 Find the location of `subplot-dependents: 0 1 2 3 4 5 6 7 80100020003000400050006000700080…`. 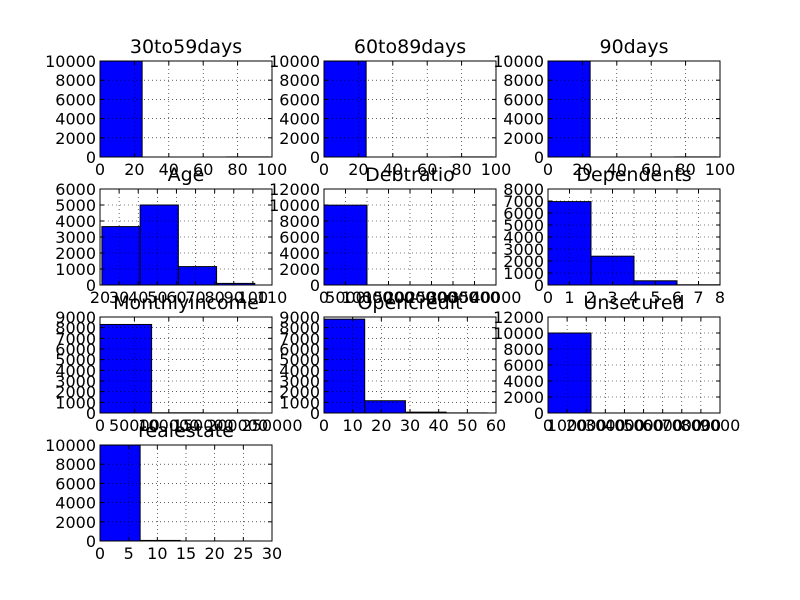

subplot-dependents: 0 1 2 3 4 5 6 7 80100020003000400050006000700080… is located at coordinates (614, 235).